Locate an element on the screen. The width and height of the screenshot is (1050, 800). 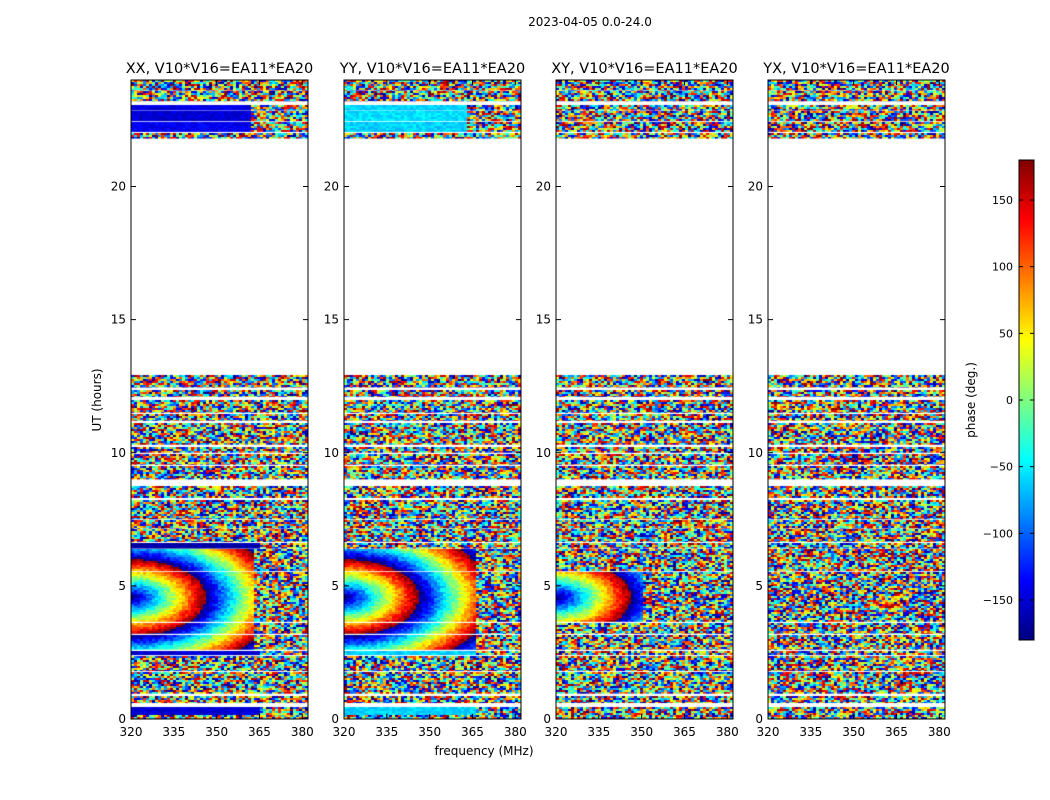
panel-4-heatmap is located at coordinates (856, 399).